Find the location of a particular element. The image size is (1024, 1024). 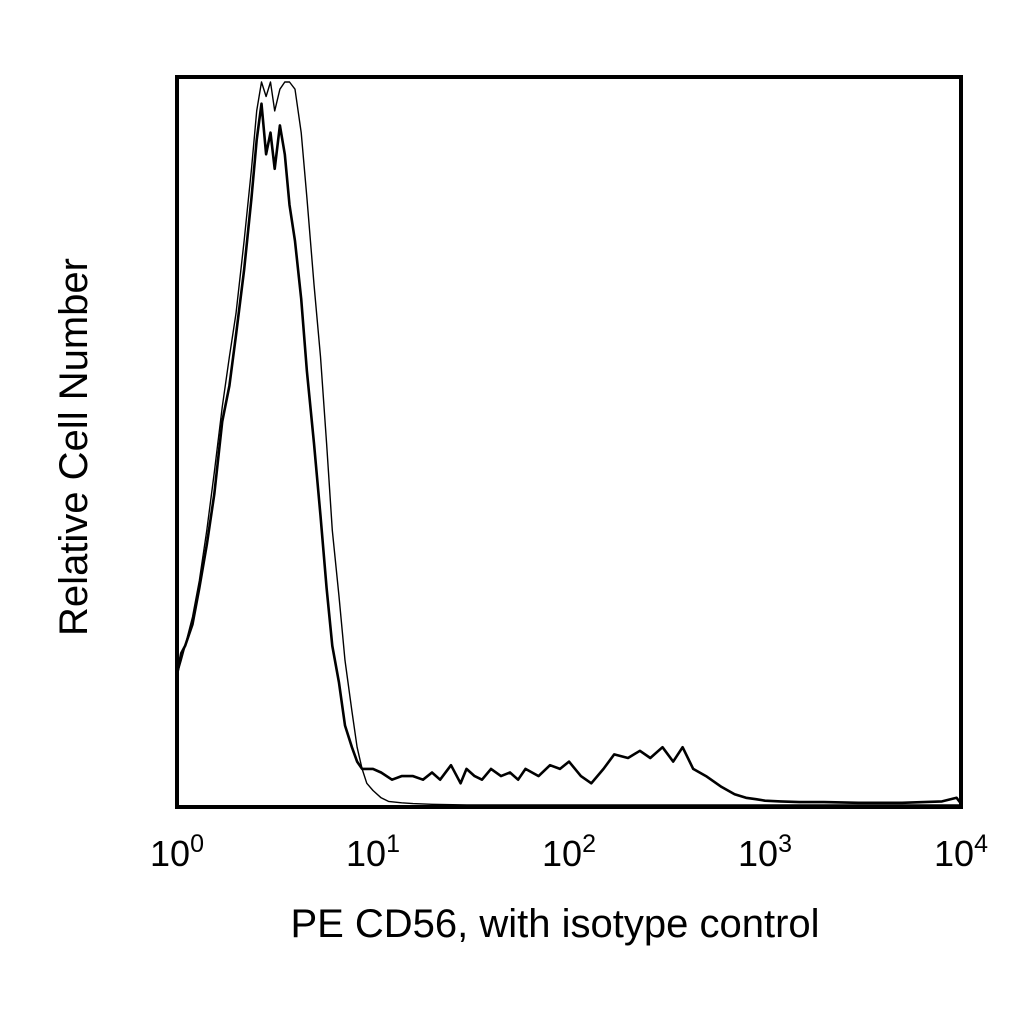

x-tick-label-4: 10⁴ is located at coordinates (961, 852).